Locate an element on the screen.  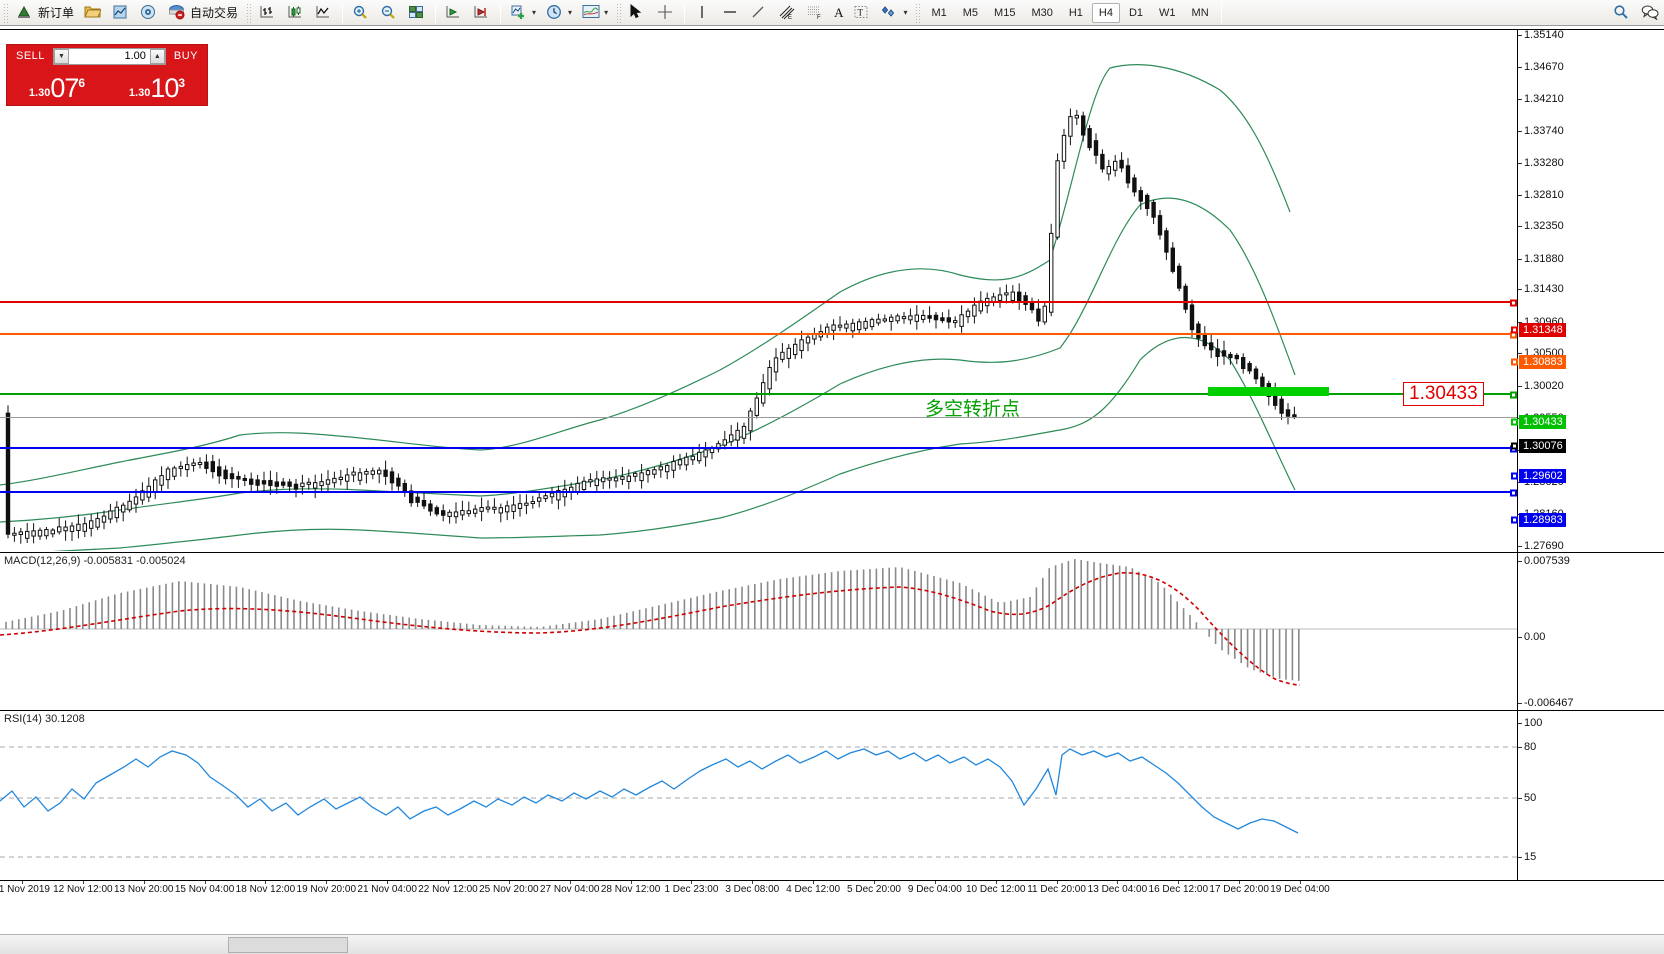
price-tag-1-30076: 1.30076 is located at coordinates (1538, 446).